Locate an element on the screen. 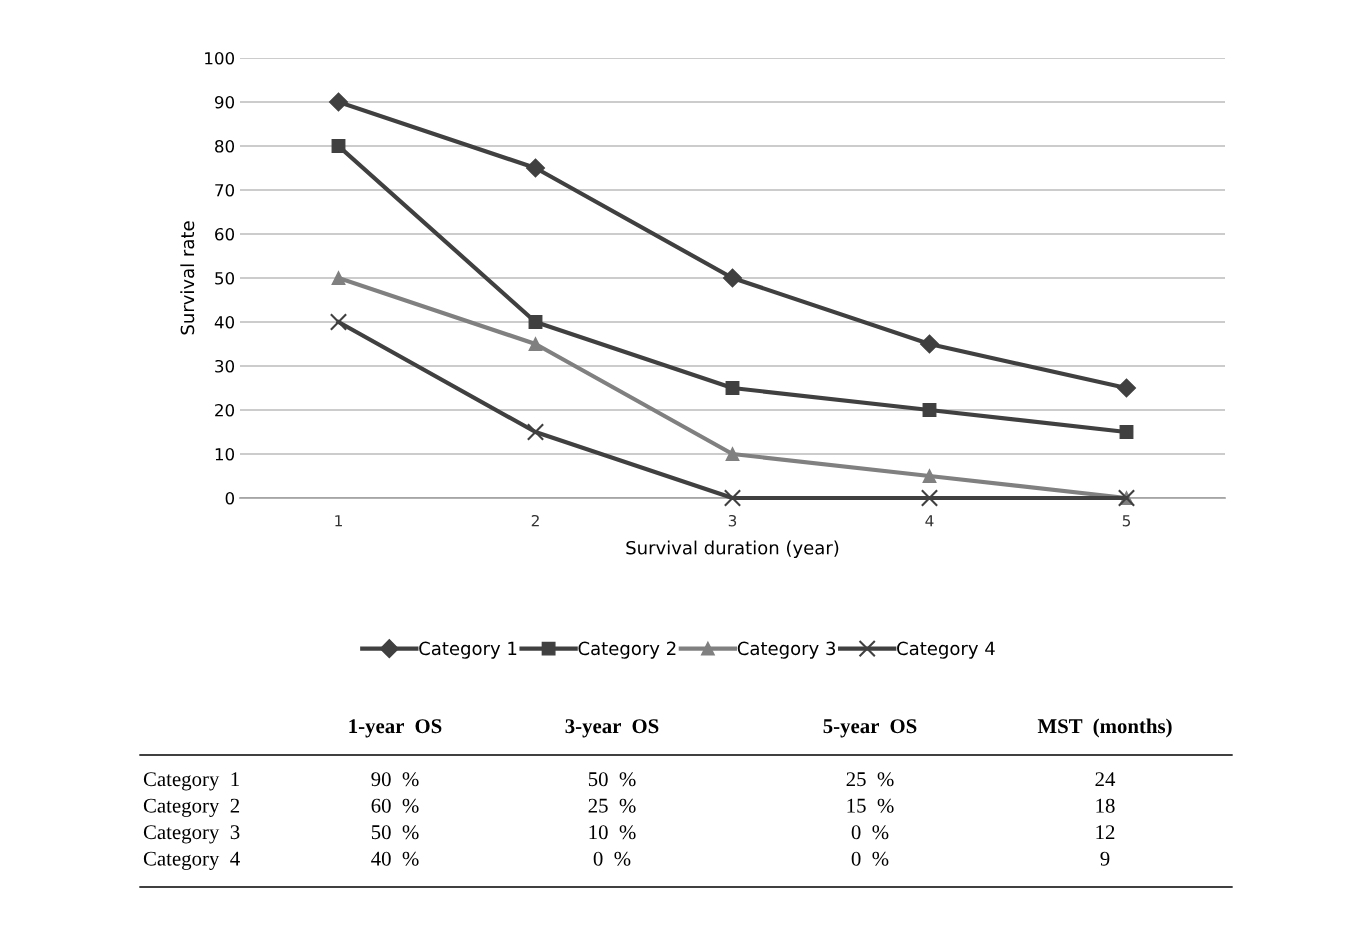 The image size is (1358, 933). y-tick-label: 80 is located at coordinates (225, 146).